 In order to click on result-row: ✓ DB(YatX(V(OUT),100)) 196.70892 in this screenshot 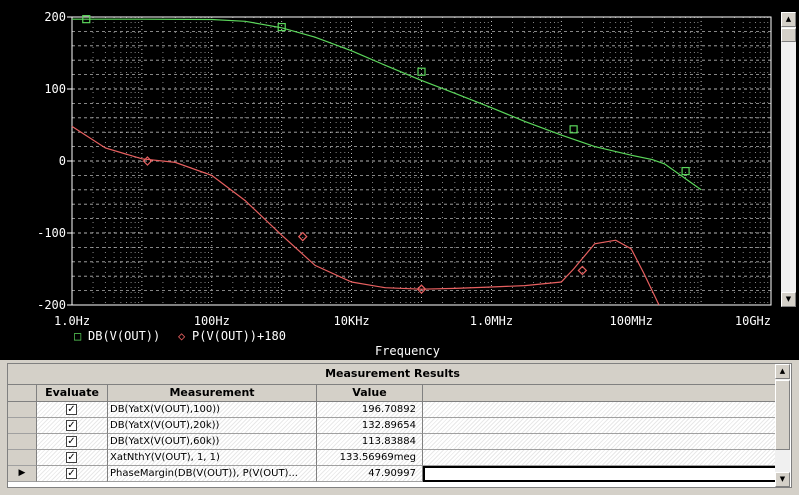, I will do `click(392, 410)`.